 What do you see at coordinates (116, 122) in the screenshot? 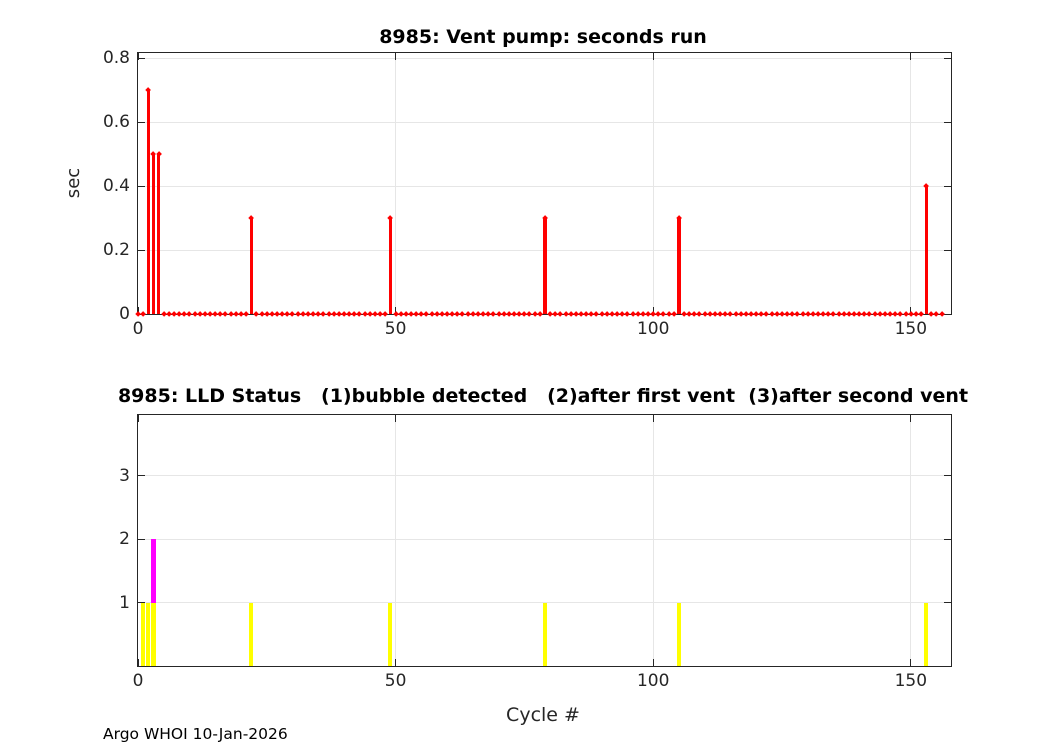
I see `y-tick-label: 0.6` at bounding box center [116, 122].